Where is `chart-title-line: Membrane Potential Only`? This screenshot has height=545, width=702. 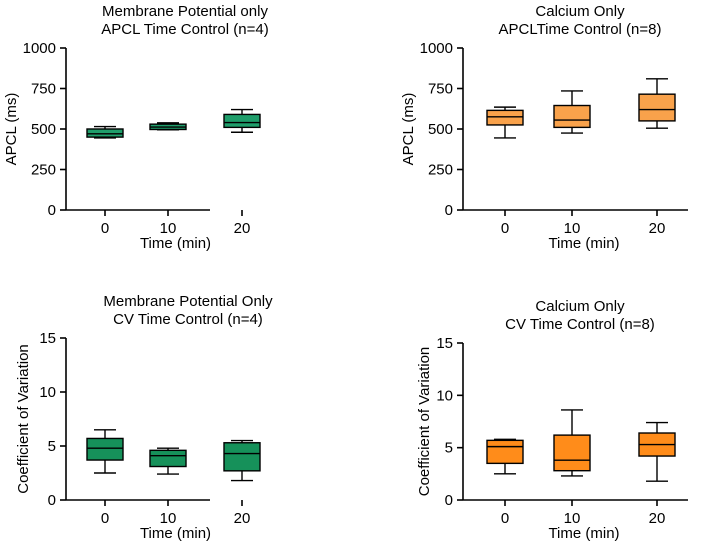
chart-title-line: Membrane Potential Only is located at coordinates (188, 301).